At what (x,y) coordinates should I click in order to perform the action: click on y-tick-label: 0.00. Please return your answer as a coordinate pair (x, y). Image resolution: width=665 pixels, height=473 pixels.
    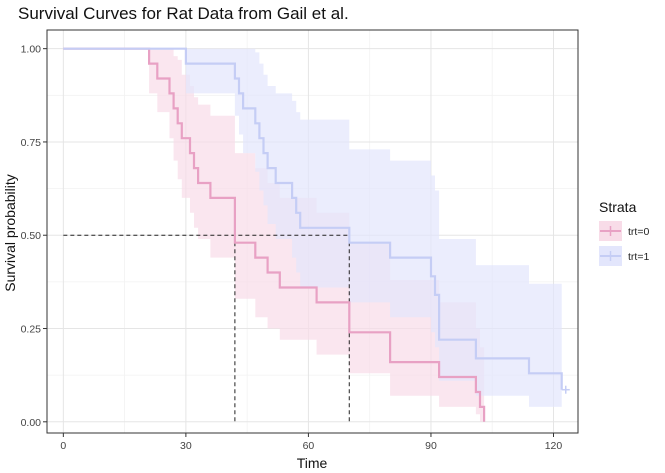
    Looking at the image, I should click on (31, 423).